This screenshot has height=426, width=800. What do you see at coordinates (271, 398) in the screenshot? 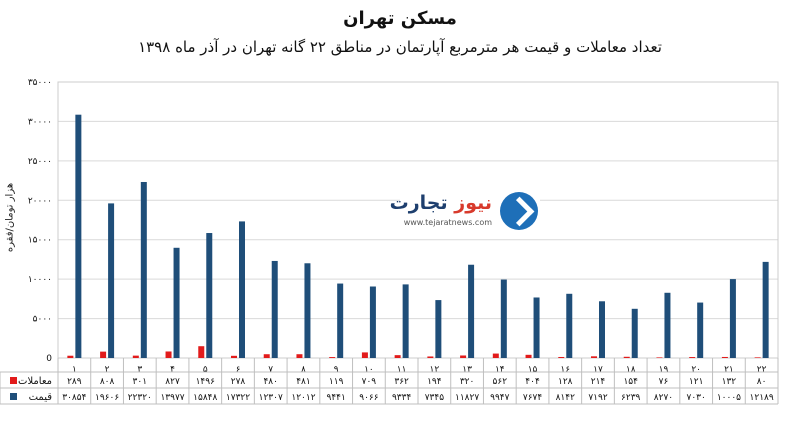
I see `data-label-price: ۱۲۳۰۷` at bounding box center [271, 398].